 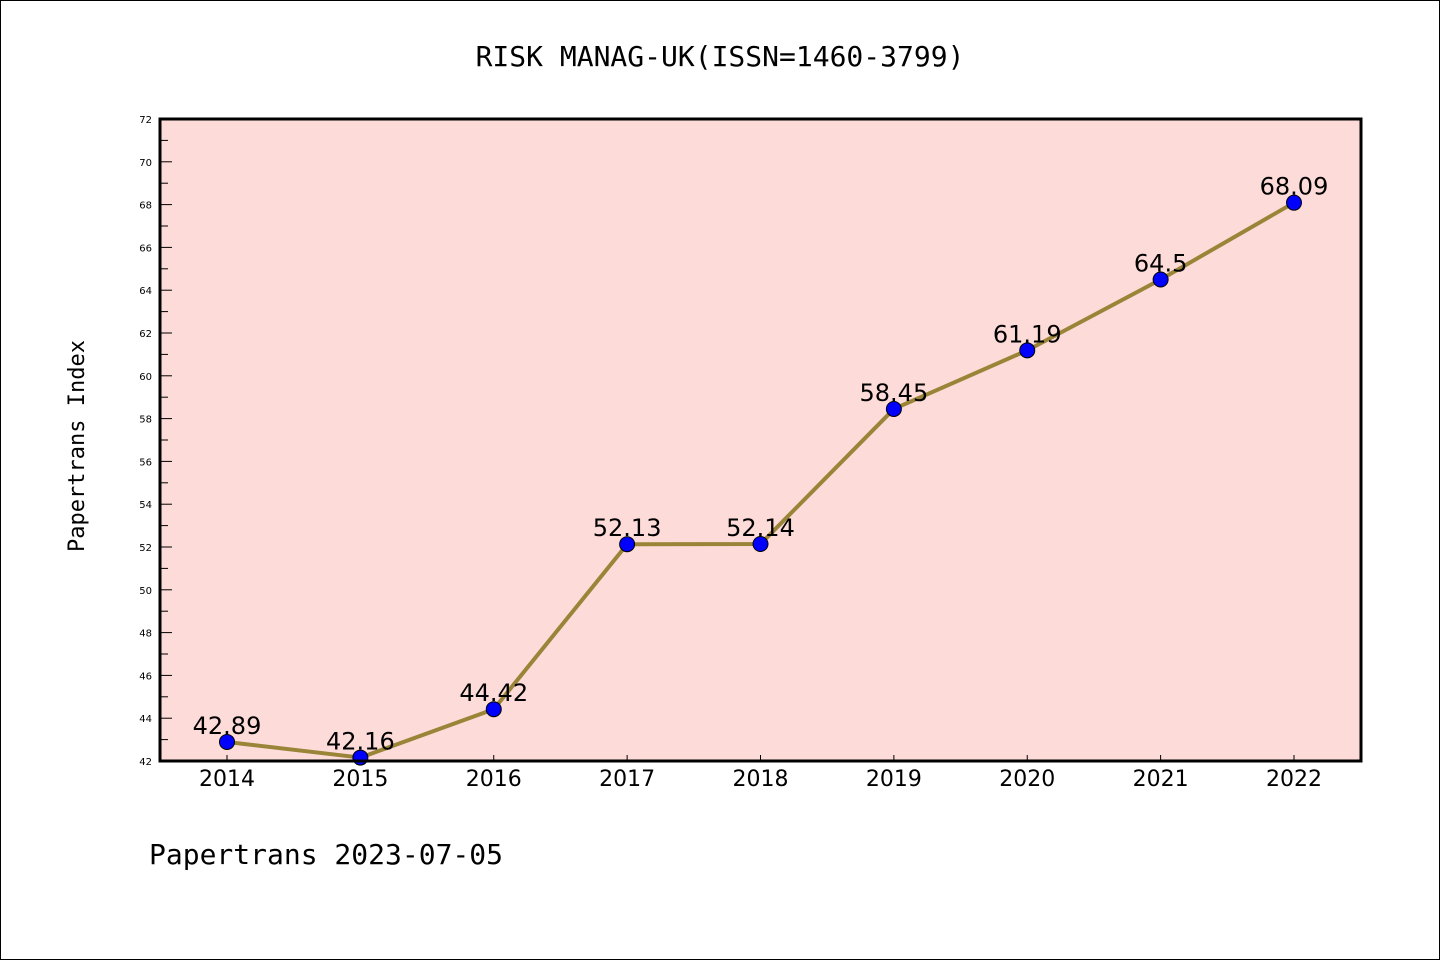 What do you see at coordinates (227, 779) in the screenshot?
I see `x-tick-label: 2014` at bounding box center [227, 779].